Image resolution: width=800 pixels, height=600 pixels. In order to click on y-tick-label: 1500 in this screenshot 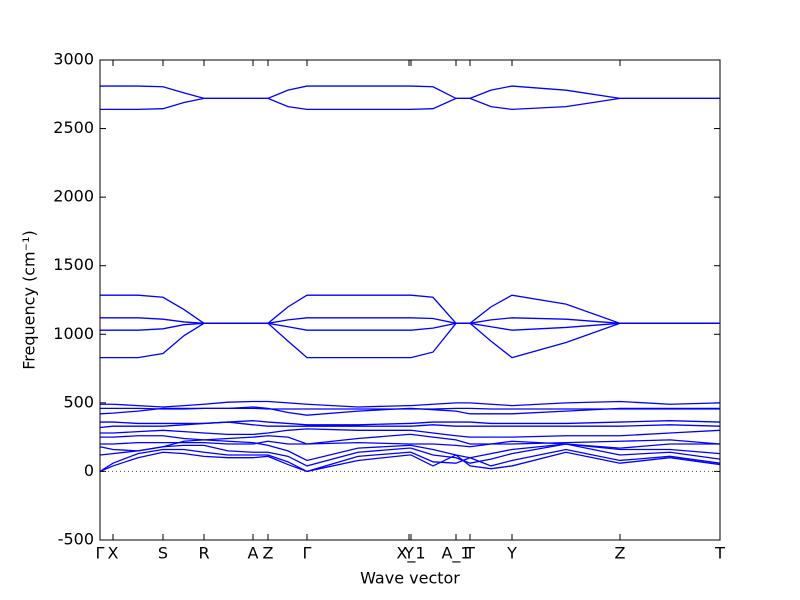, I will do `click(73, 264)`.